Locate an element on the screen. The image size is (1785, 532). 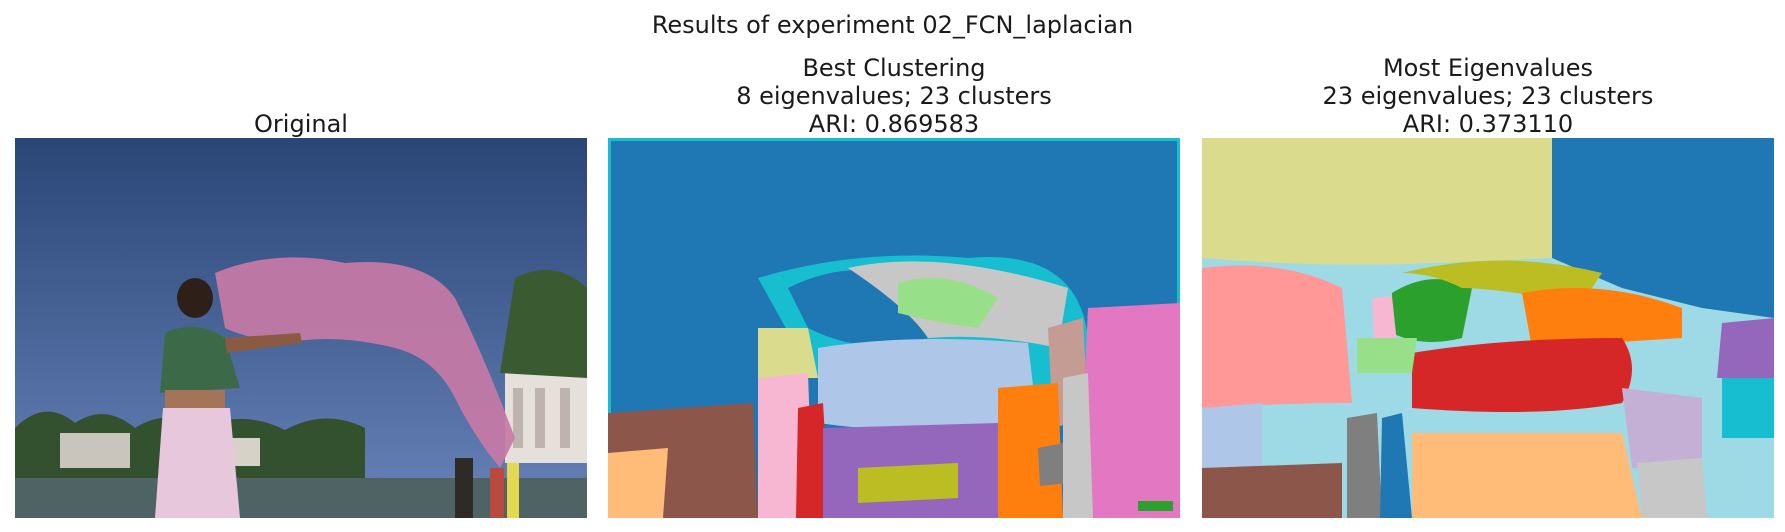
panel-title-line: Best Clustering is located at coordinates (894, 68).